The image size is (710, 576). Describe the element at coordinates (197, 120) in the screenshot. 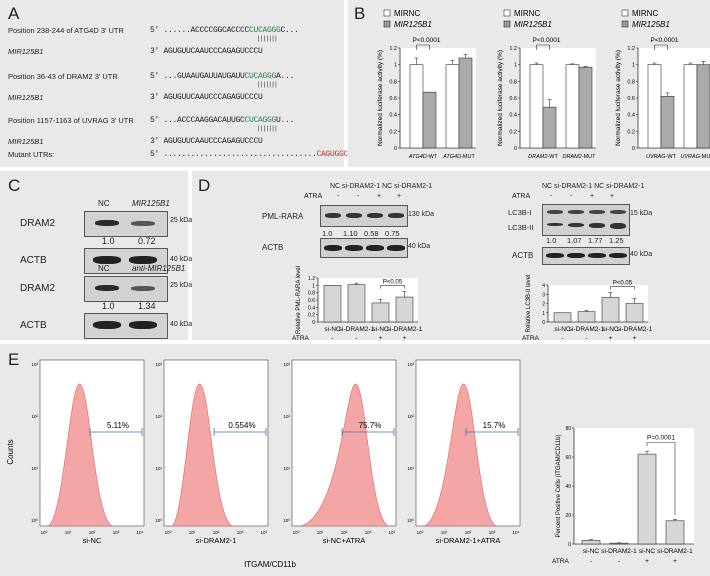

I see `seq-prefix: 5' ...ACCCAAGGACAUUGC` at that location.